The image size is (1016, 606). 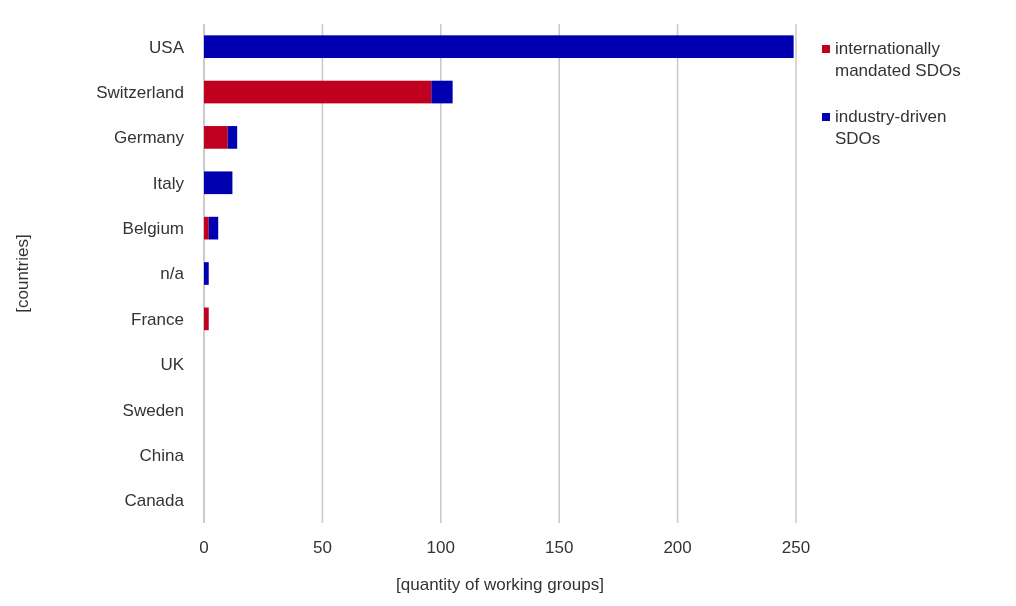 What do you see at coordinates (898, 59) in the screenshot?
I see `legend-label: internationally mandated SDOs` at bounding box center [898, 59].